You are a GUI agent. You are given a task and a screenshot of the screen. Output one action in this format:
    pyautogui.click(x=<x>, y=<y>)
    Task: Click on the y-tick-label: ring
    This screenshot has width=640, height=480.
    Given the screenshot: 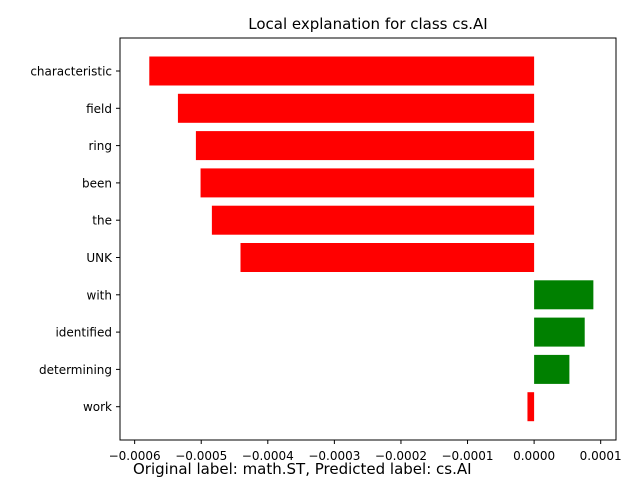 What is the action you would take?
    pyautogui.click(x=101, y=146)
    